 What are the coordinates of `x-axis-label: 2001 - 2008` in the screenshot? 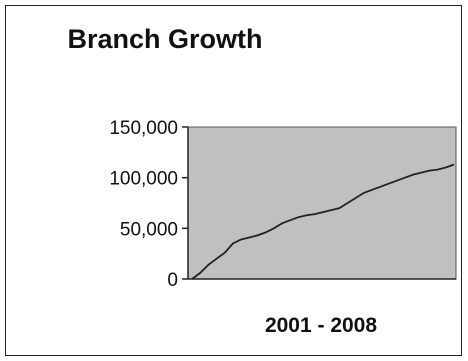 It's located at (321, 325).